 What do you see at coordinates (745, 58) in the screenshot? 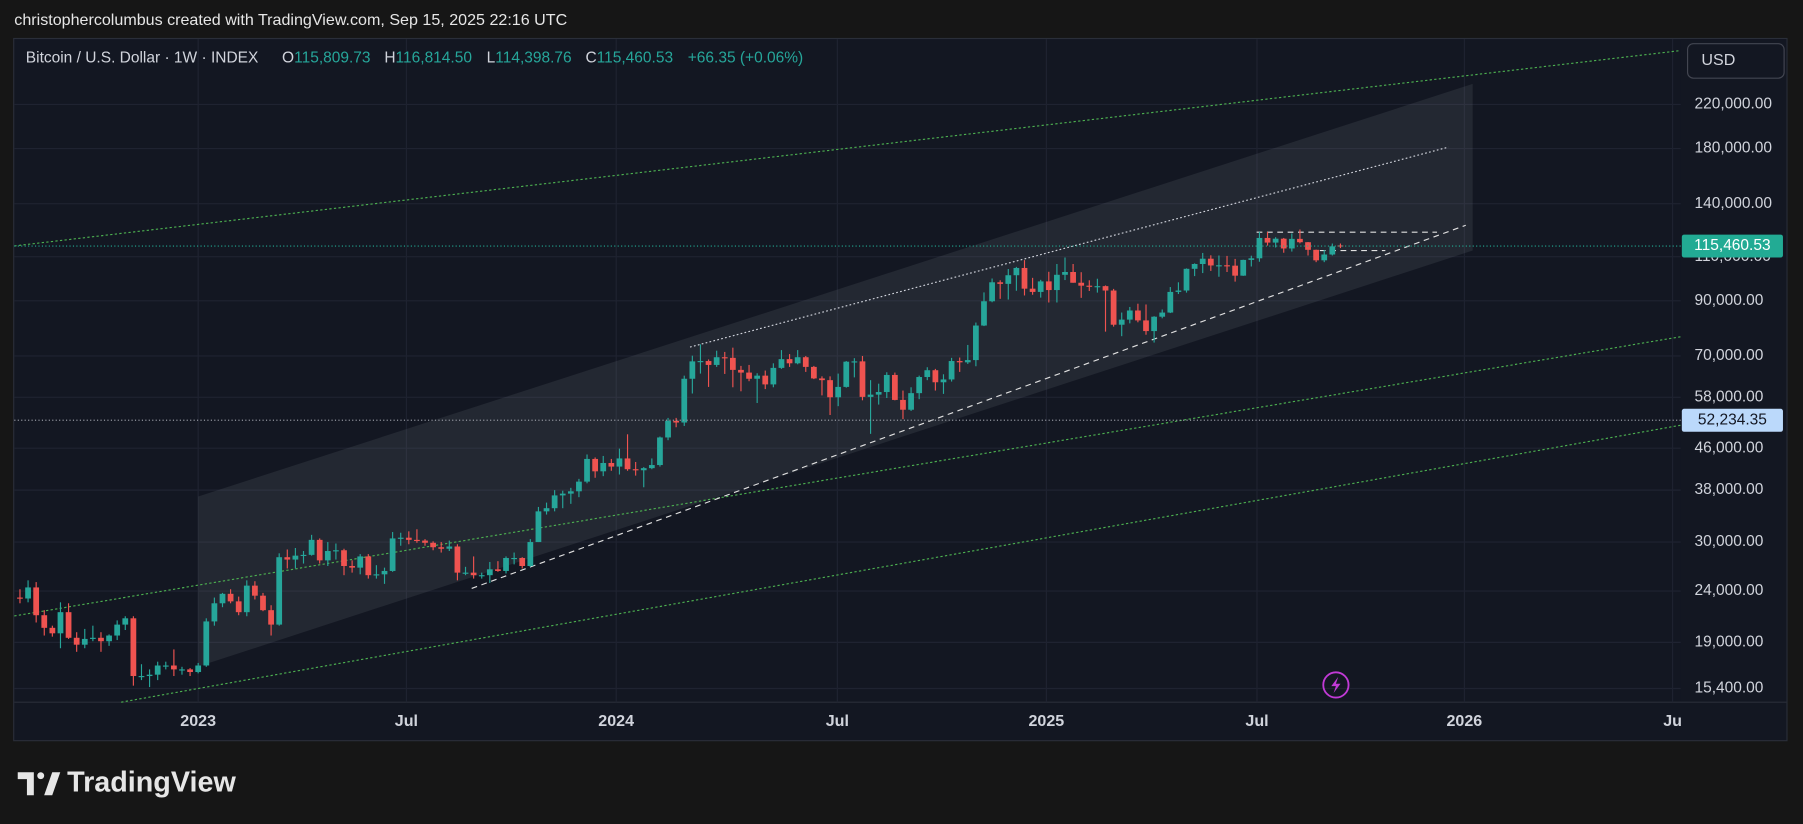
I see `legend-change: +66.35 (+0.06%)` at bounding box center [745, 58].